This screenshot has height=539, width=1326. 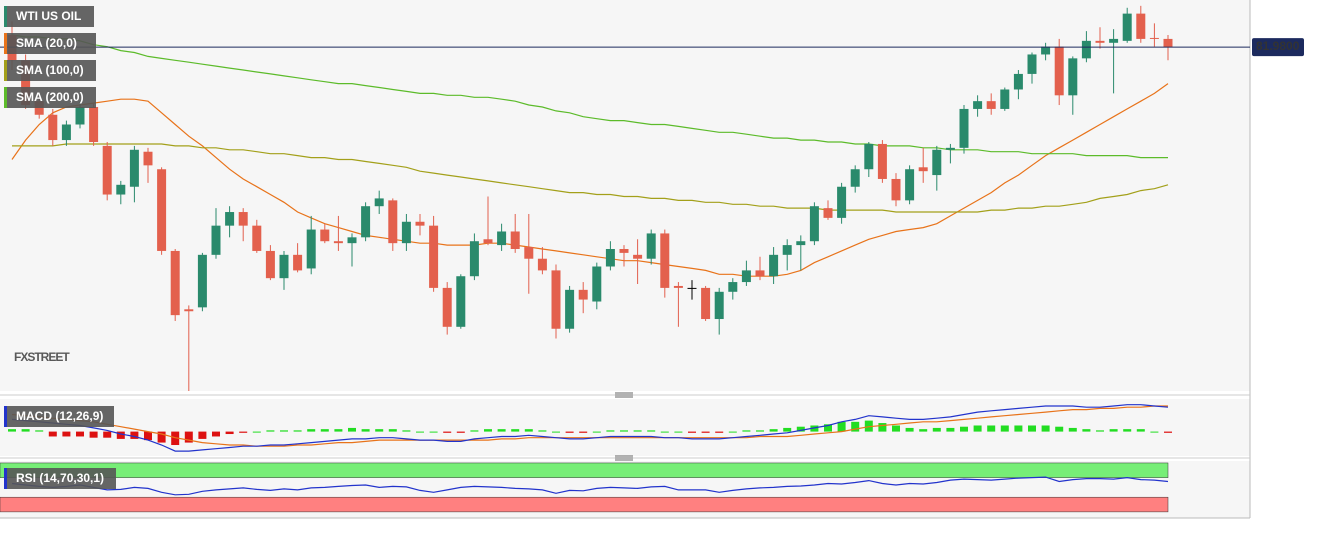 What do you see at coordinates (590, 428) in the screenshot?
I see `macd-line` at bounding box center [590, 428].